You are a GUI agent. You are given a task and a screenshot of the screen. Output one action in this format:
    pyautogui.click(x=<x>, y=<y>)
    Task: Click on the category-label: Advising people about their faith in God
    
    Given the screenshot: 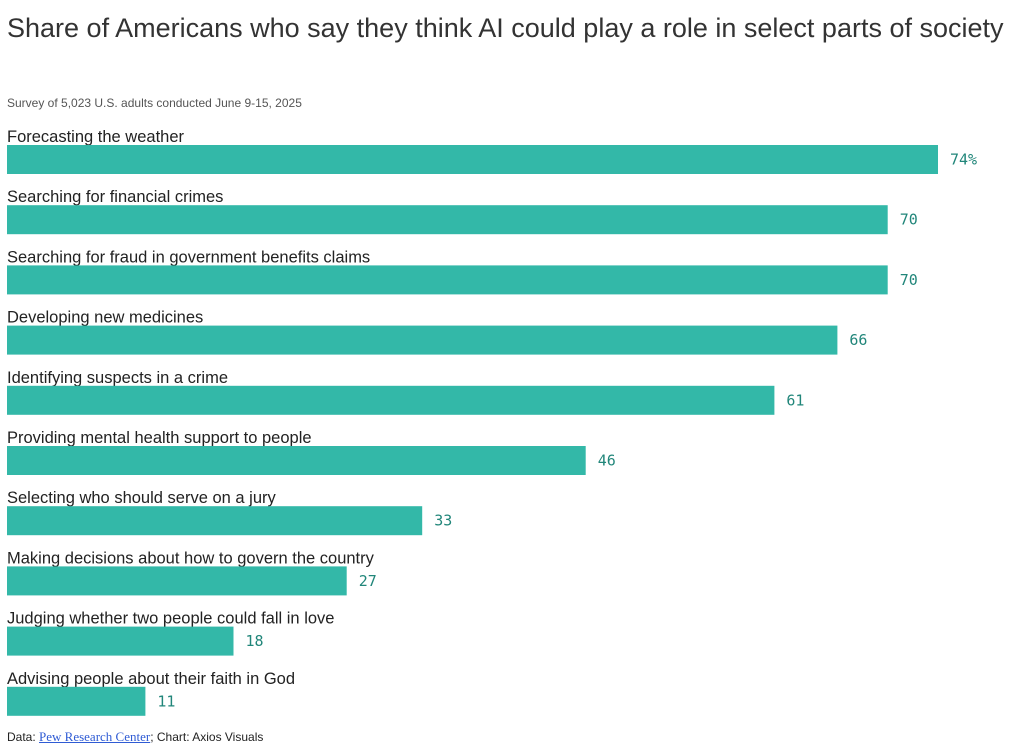 What is the action you would take?
    pyautogui.click(x=151, y=679)
    